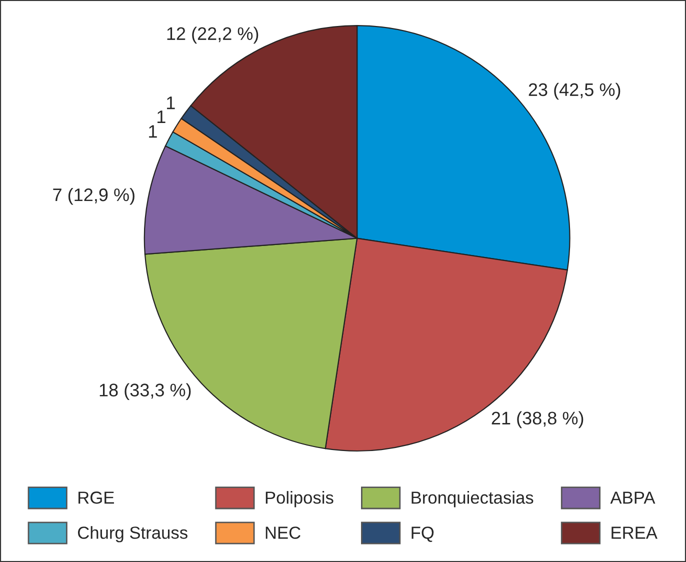  I want to click on legend-label: EREA, so click(635, 532).